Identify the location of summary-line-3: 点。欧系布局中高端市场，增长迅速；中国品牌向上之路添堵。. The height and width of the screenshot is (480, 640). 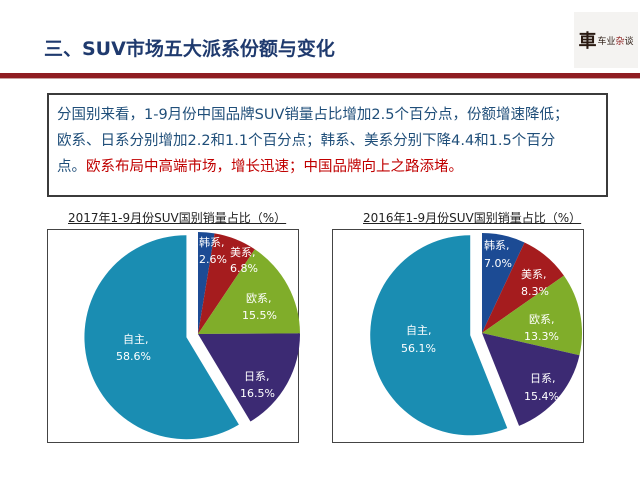
(260, 167).